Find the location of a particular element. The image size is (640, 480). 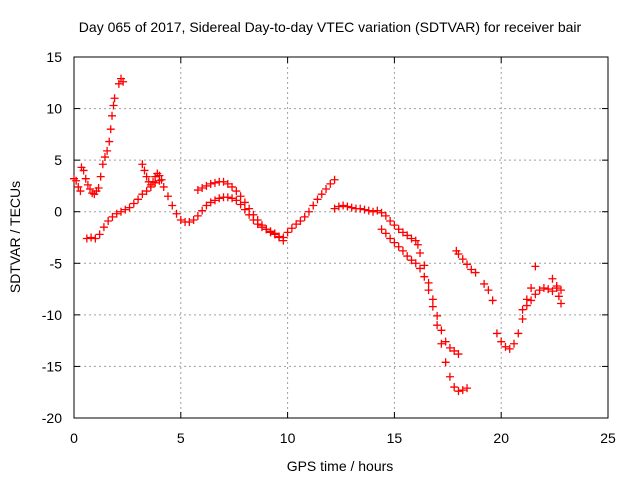

y-tick-label: 10 is located at coordinates (54, 109).